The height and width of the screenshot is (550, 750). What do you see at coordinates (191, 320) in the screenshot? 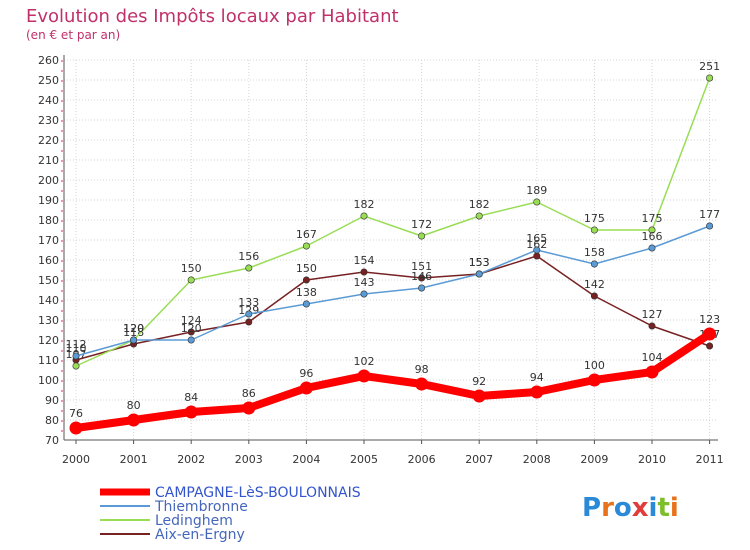
I see `data-label: 124` at bounding box center [191, 320].